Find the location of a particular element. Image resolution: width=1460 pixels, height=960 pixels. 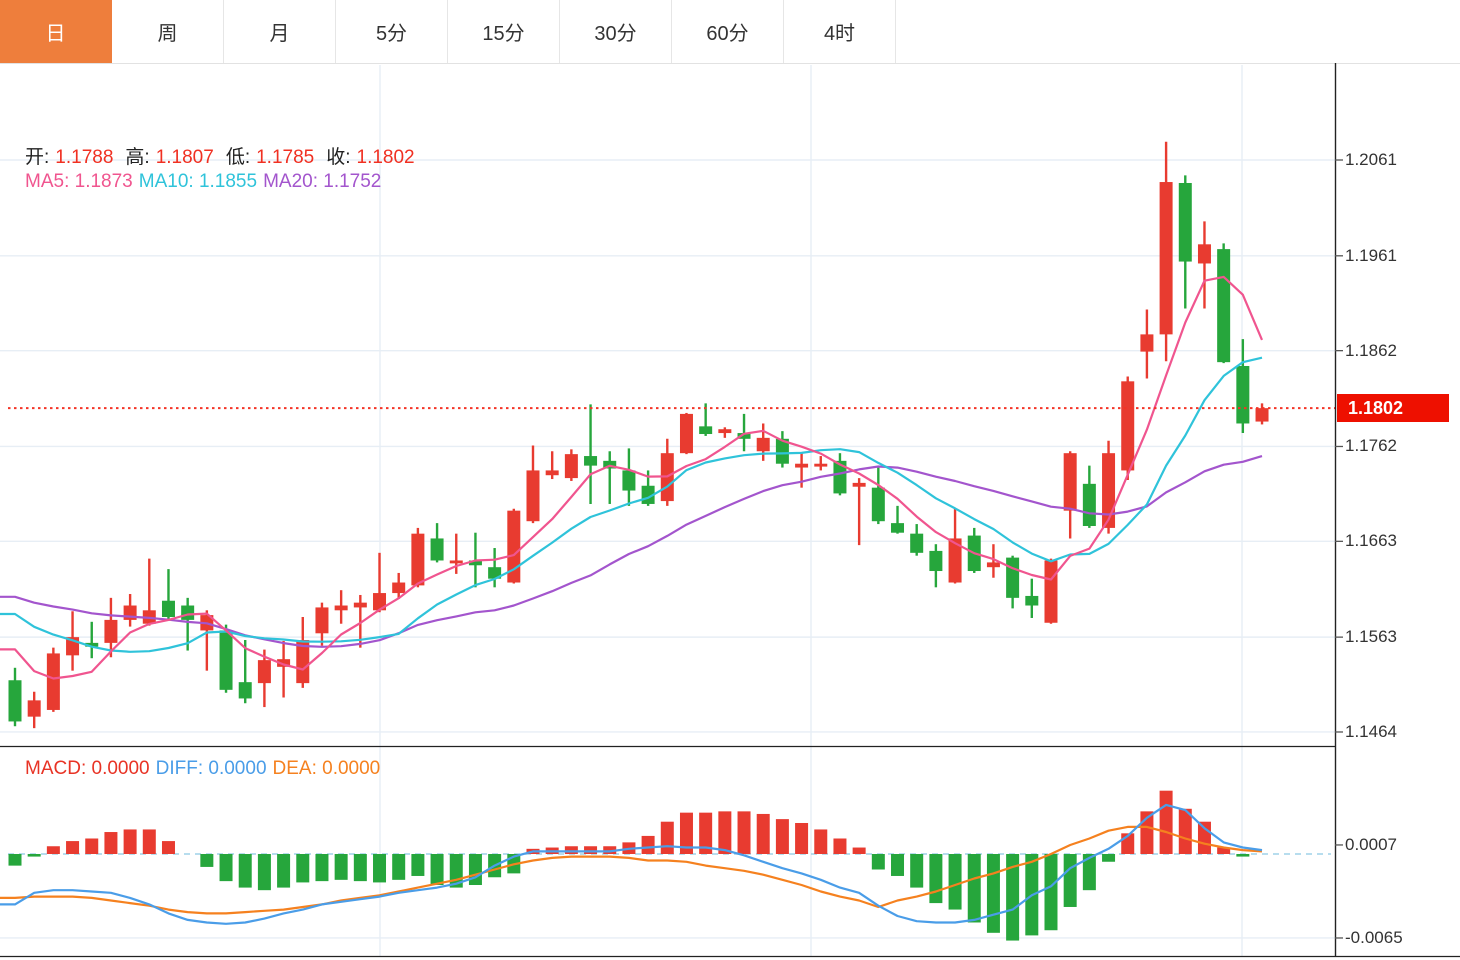

ma-readout: MA5: 1.1873 MA10: 1.1855 MA20: 1.1752 is located at coordinates (206, 182).